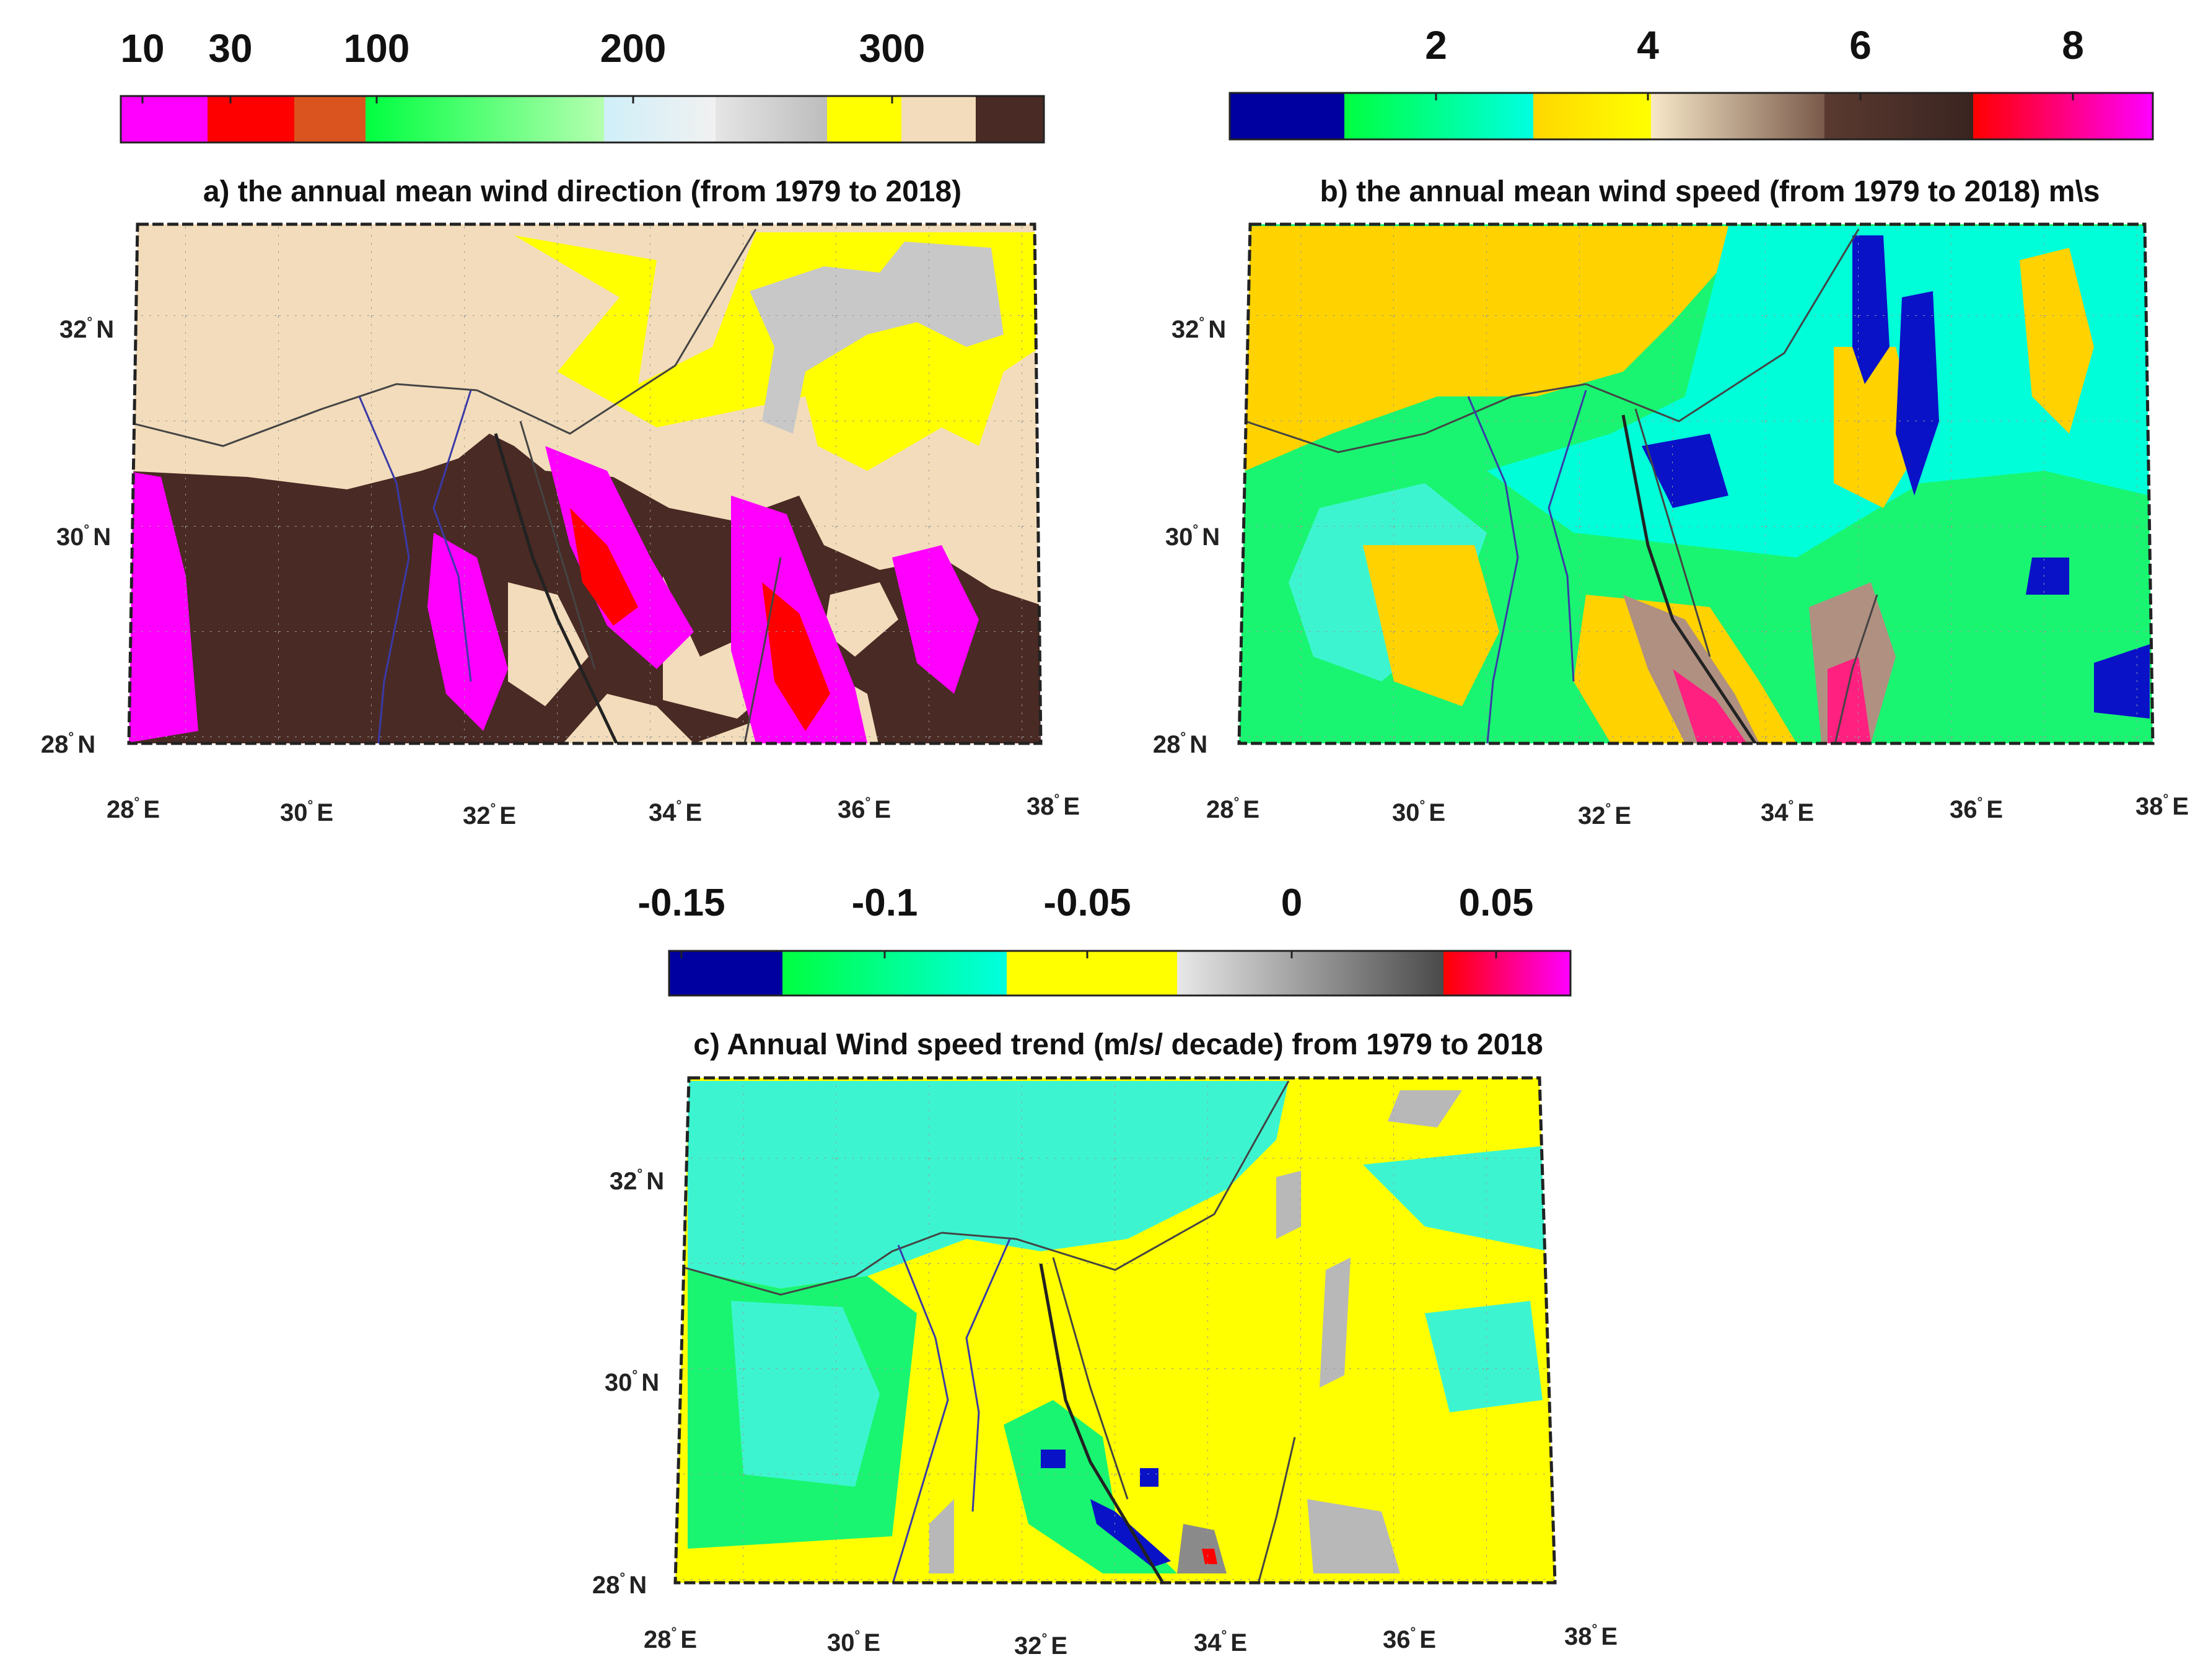  I want to click on map-a, so click(585, 483).